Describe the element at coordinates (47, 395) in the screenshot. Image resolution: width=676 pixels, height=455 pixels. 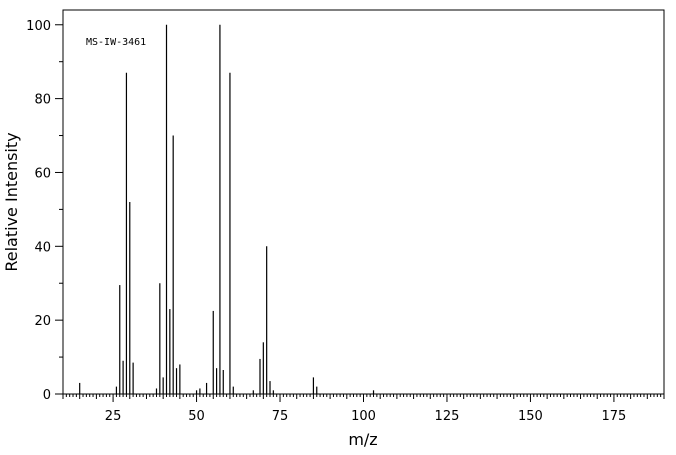
I see `y-tick-label: 0` at that location.